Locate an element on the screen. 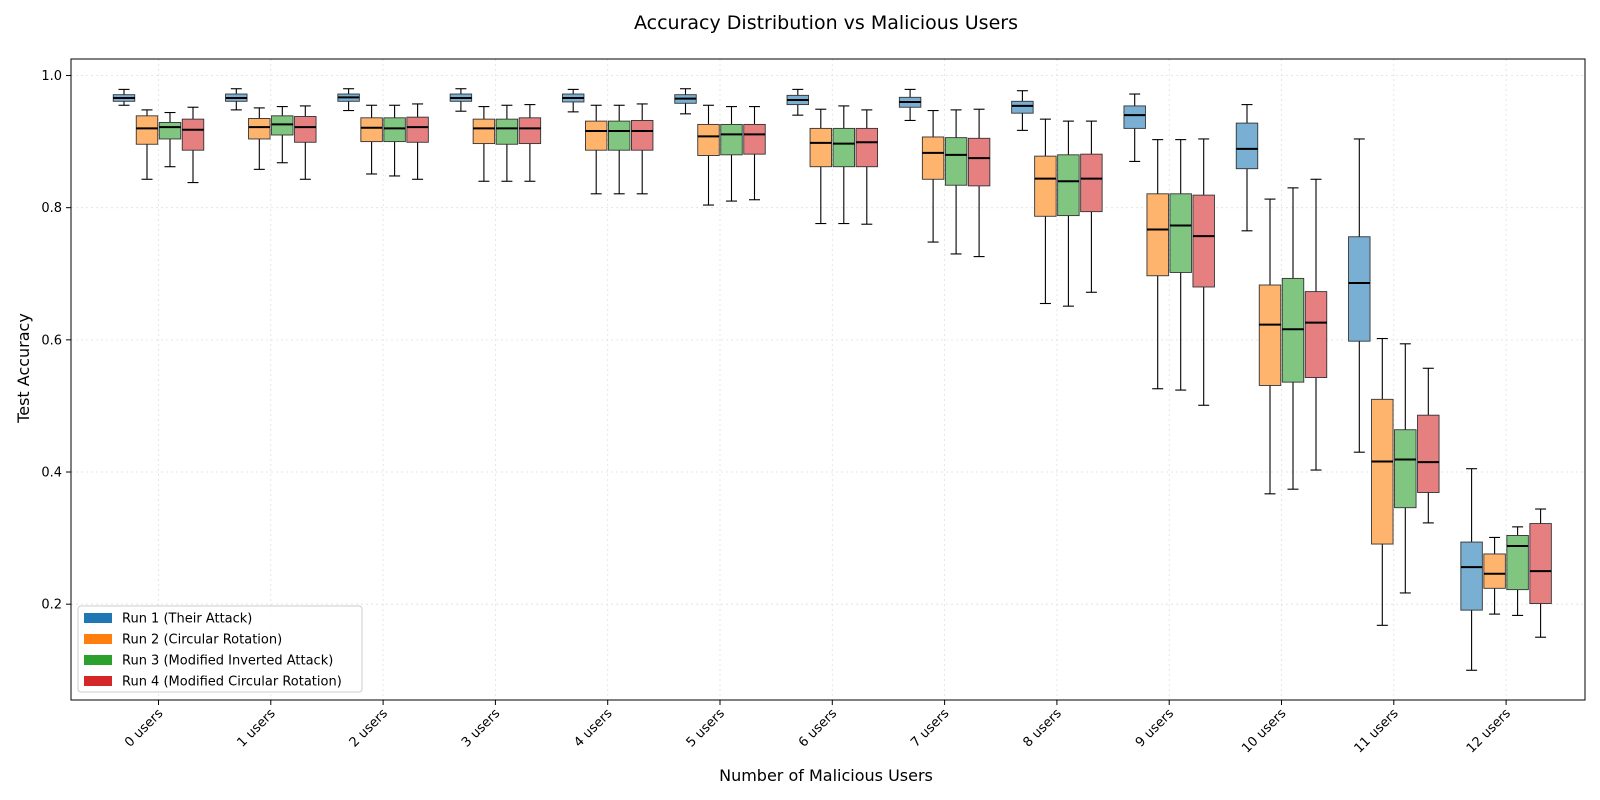  y-tick-label: 0.8 is located at coordinates (51, 208).